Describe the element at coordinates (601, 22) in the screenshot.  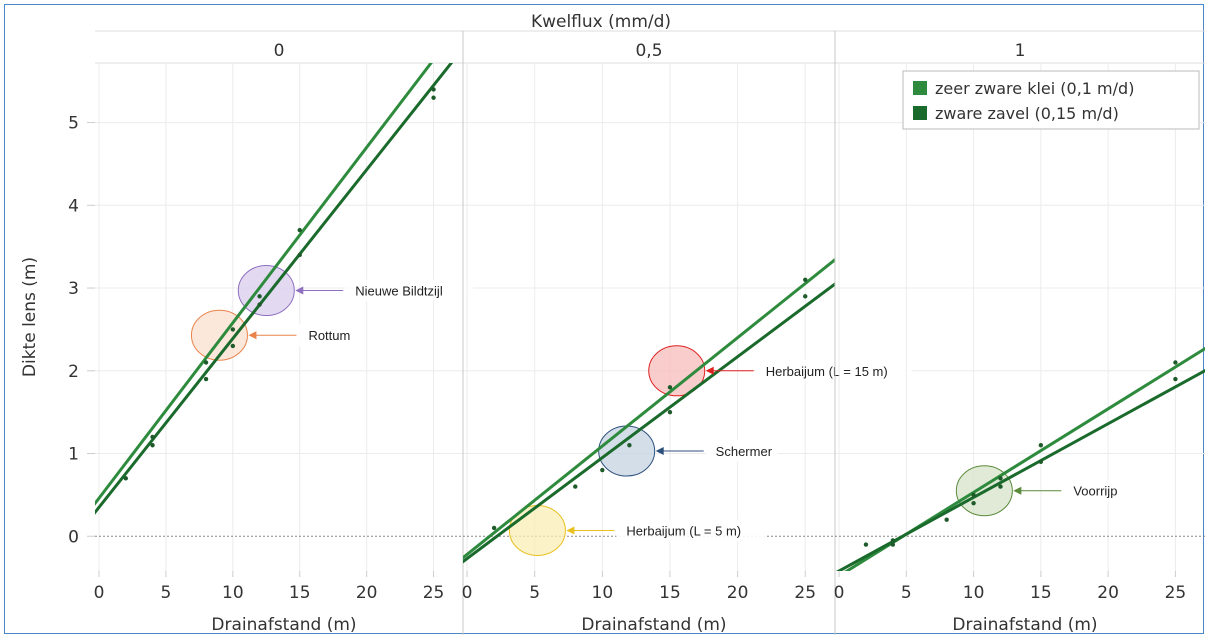
I see `chart-title: Kwelflux (mm/d)` at that location.